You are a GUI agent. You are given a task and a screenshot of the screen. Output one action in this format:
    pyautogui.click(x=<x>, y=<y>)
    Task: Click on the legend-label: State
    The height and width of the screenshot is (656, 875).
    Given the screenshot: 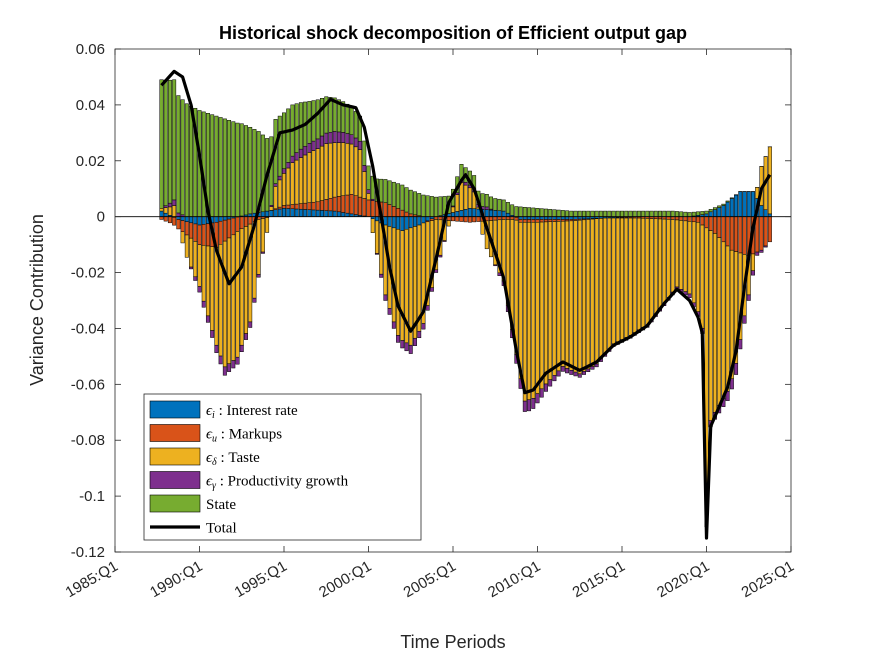 What is the action you would take?
    pyautogui.click(x=221, y=505)
    